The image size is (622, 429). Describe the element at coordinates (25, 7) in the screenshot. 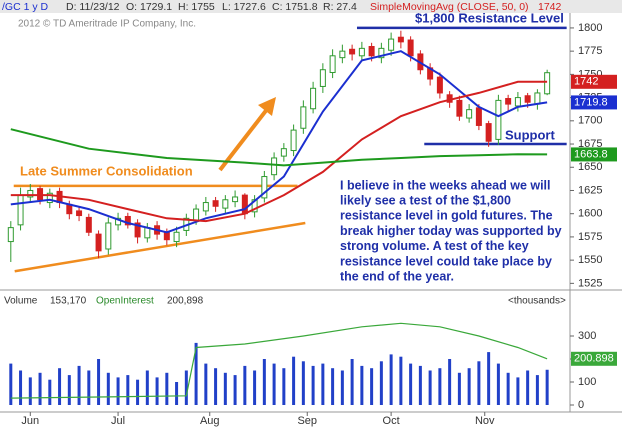

I see `symbol: /GC 1 y D` at that location.